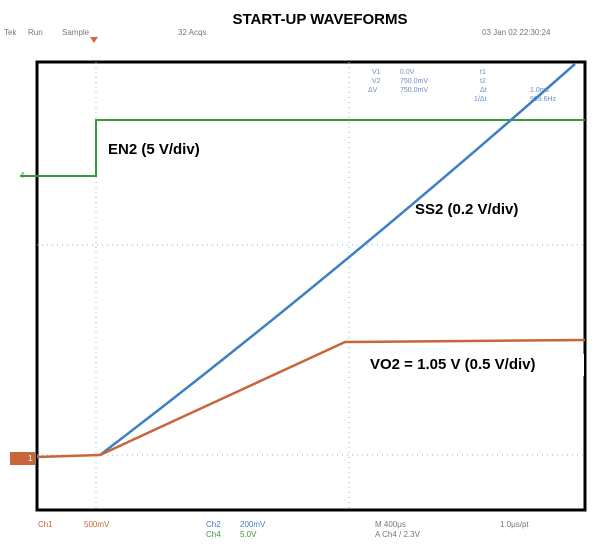  Describe the element at coordinates (76, 32) in the screenshot. I see `header-acq: Sample` at that location.